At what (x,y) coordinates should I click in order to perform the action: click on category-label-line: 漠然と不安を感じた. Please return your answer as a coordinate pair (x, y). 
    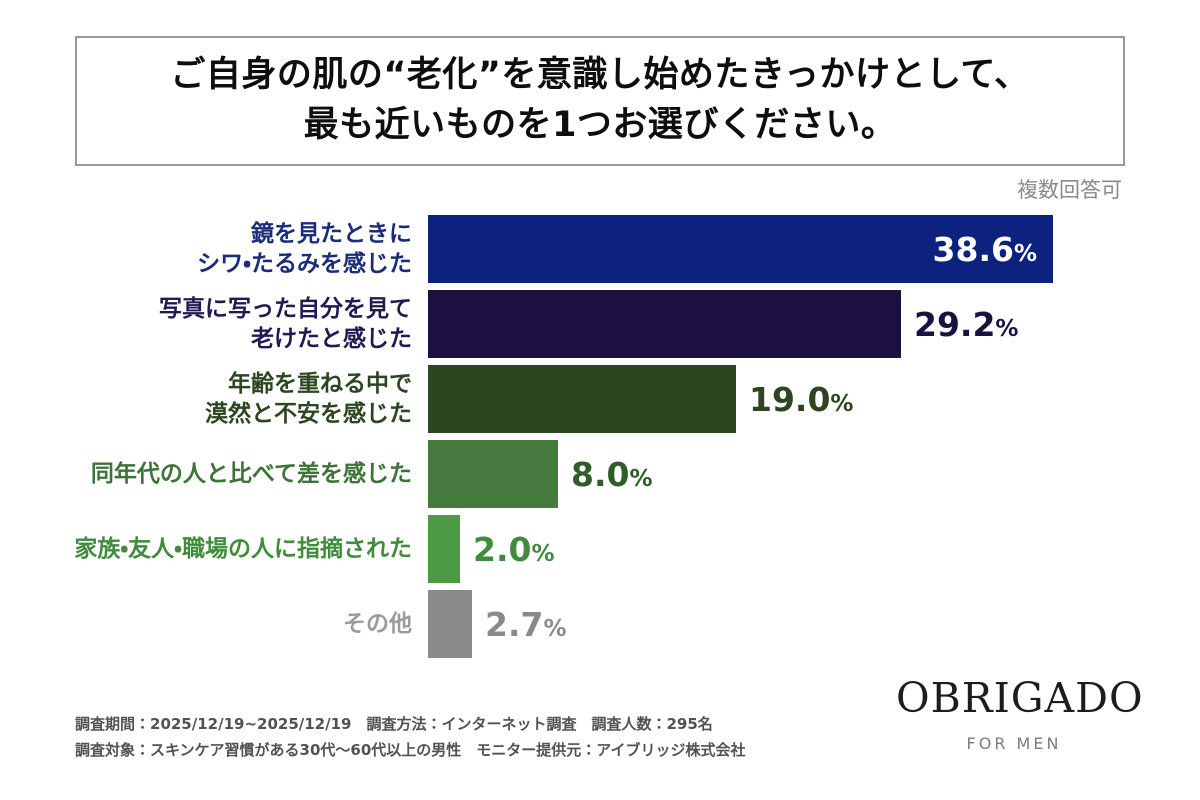
    Looking at the image, I should click on (308, 414).